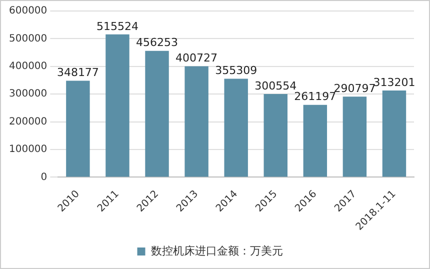  Describe the element at coordinates (28, 122) in the screenshot. I see `y-tick-label: 200000` at that location.